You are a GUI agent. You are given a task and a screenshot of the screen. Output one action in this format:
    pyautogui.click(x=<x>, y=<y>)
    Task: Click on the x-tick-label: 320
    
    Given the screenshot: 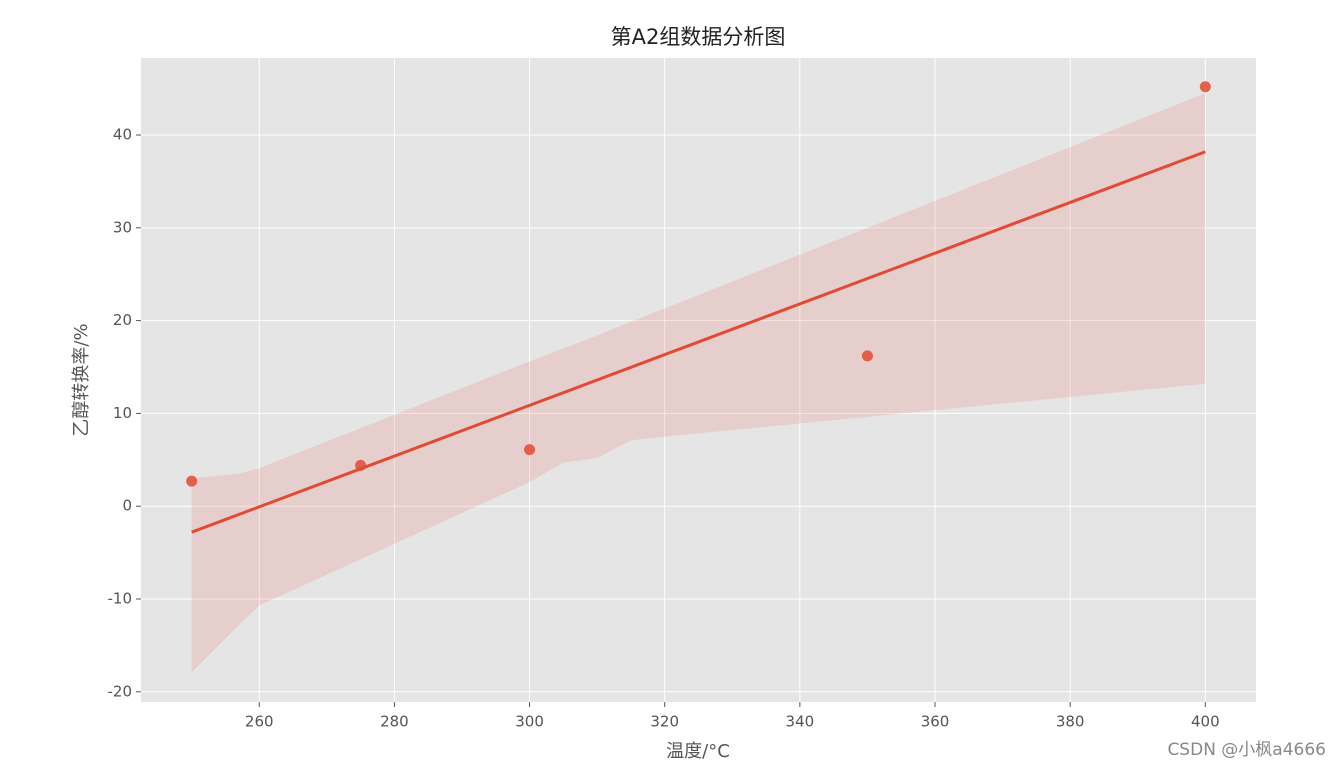 What is the action you would take?
    pyautogui.click(x=664, y=722)
    